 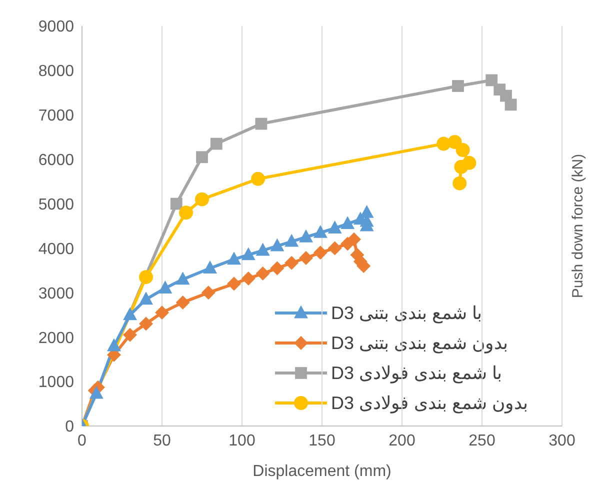 What do you see at coordinates (82, 441) in the screenshot?
I see `x-tick-label: 0` at bounding box center [82, 441].